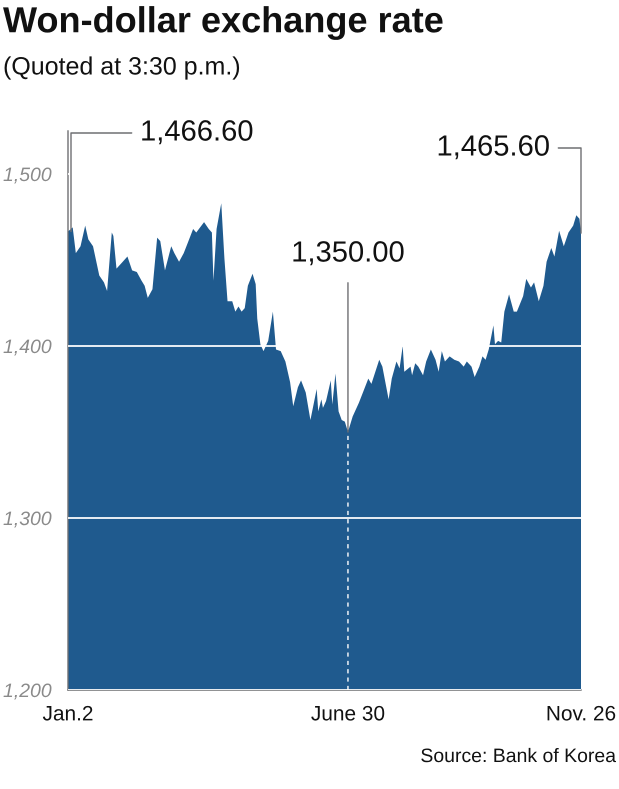 This screenshot has width=619, height=789. Describe the element at coordinates (582, 713) in the screenshot. I see `x-tick-label: Nov. 26` at that location.